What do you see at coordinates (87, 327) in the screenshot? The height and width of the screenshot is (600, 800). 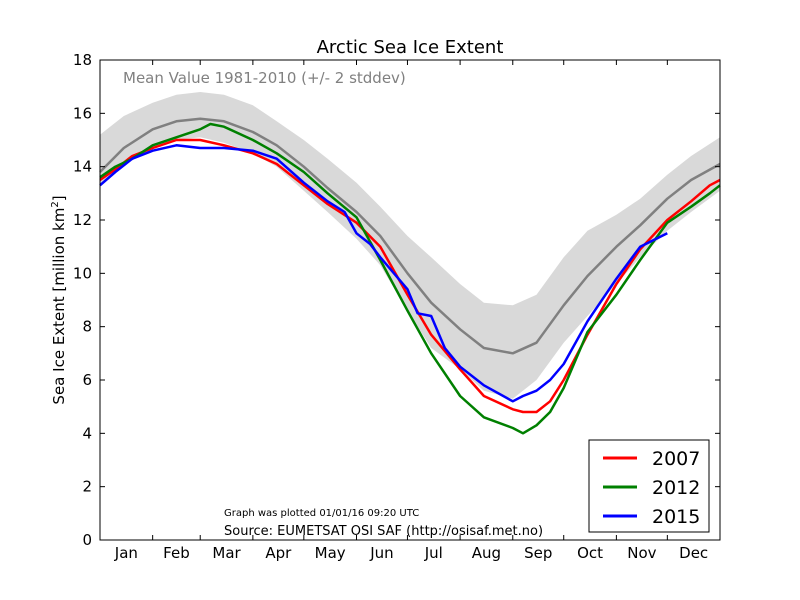 I see `y-tick-label: 8` at bounding box center [87, 327].